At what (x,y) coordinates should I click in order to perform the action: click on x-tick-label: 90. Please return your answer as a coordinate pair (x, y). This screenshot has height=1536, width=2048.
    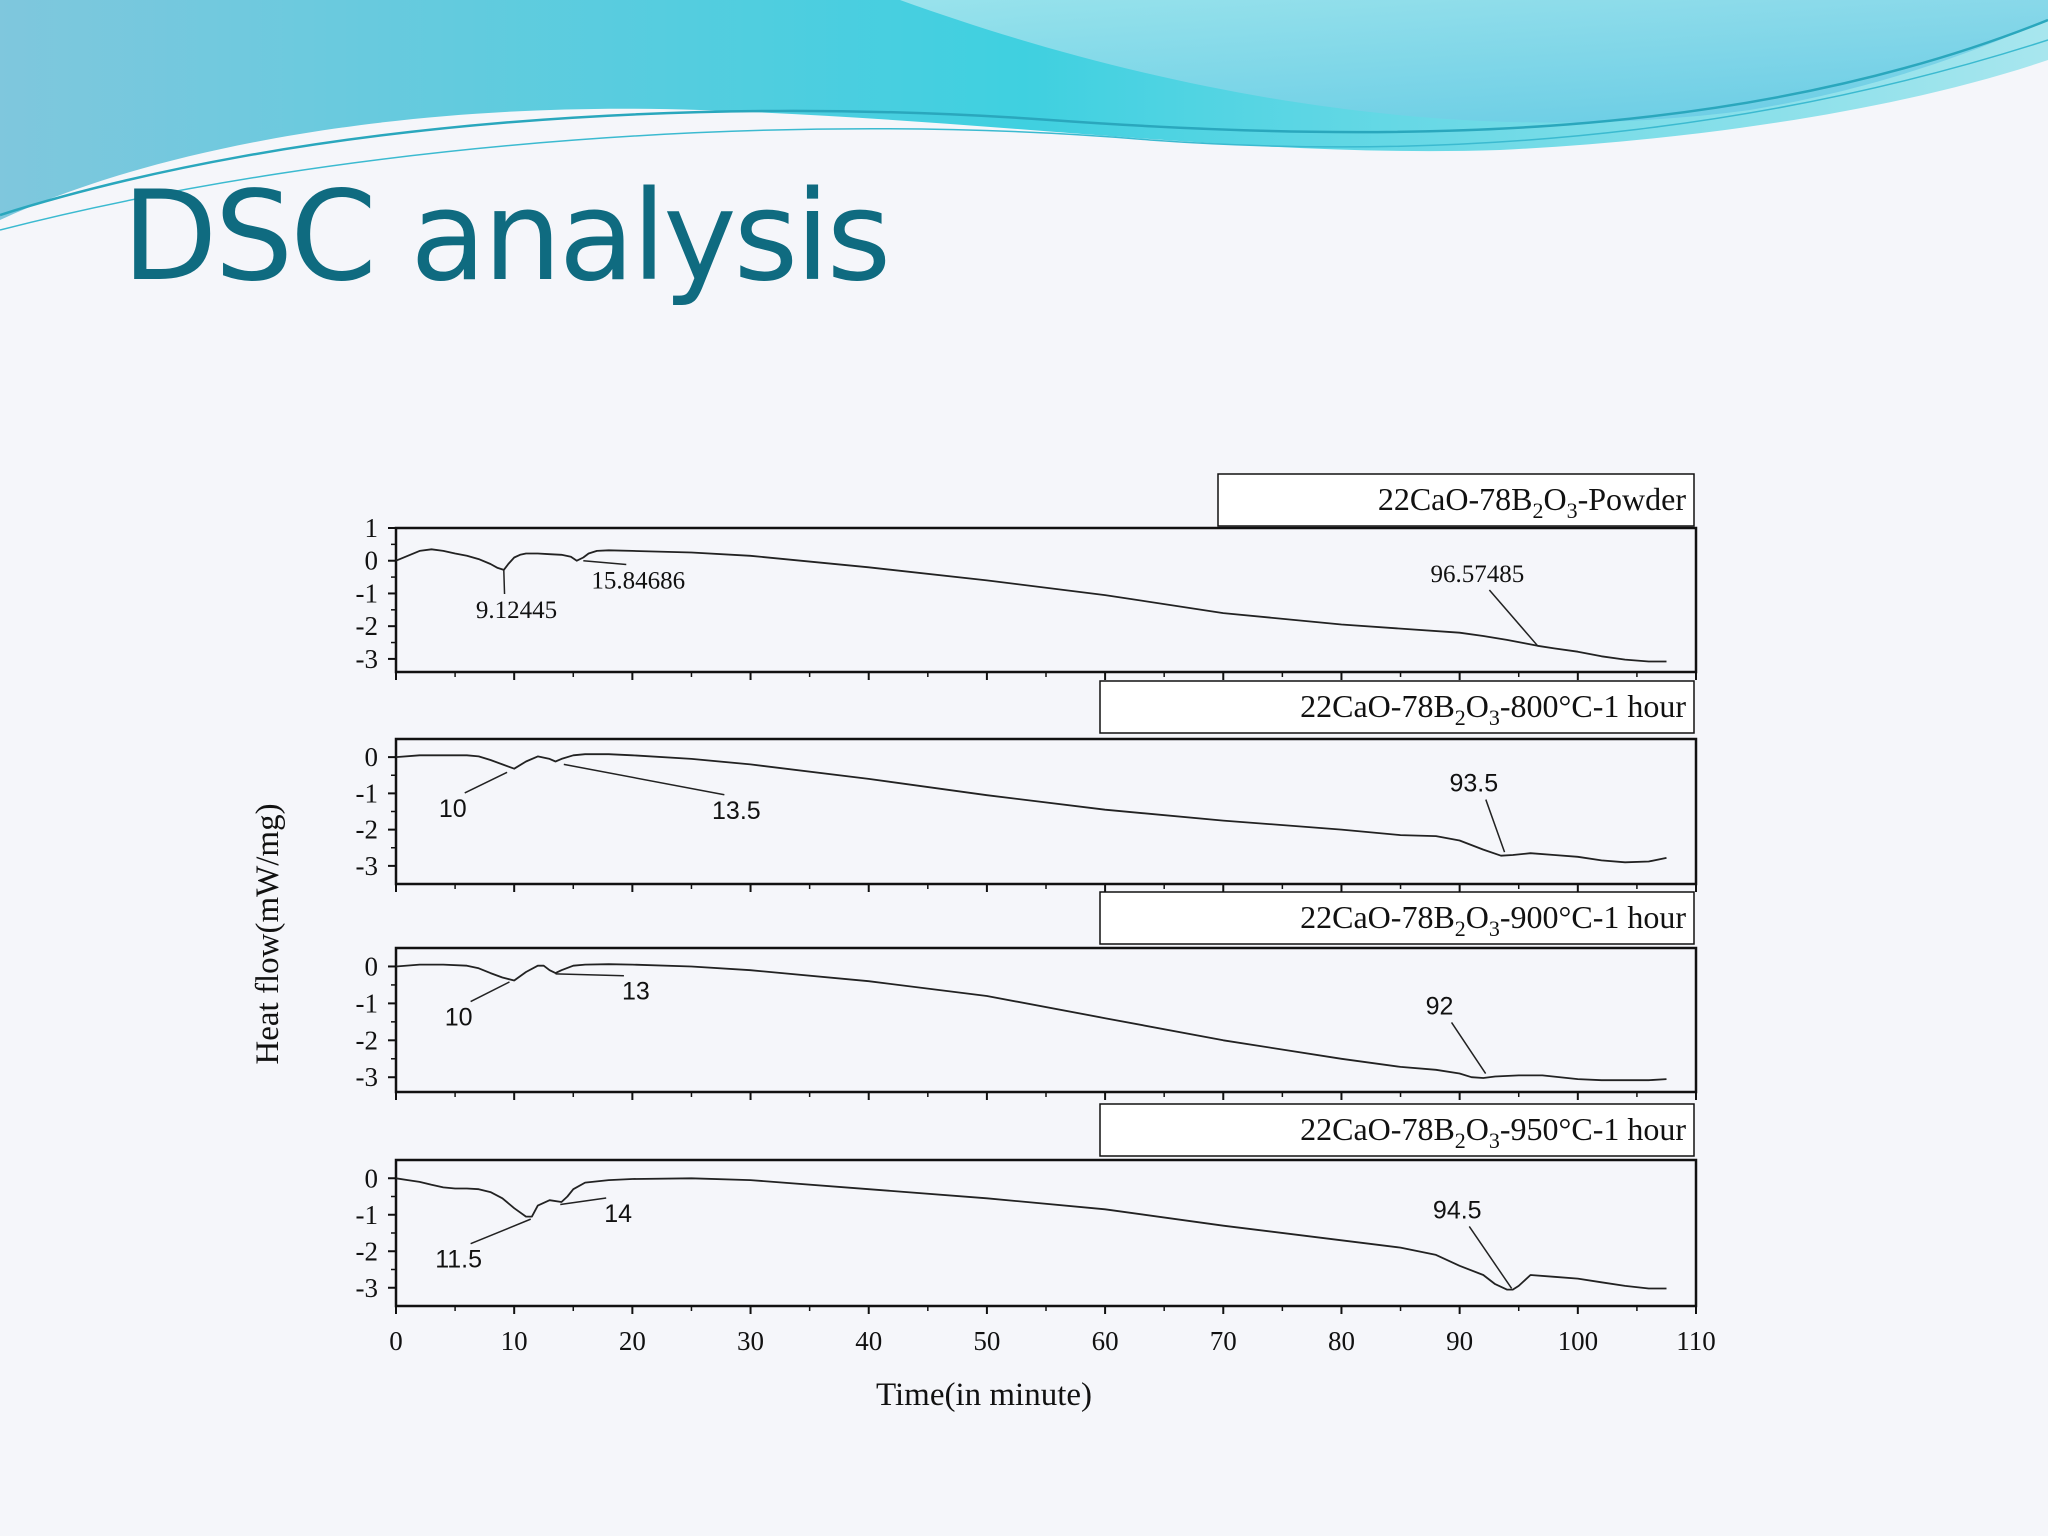
    Looking at the image, I should click on (1459, 1341).